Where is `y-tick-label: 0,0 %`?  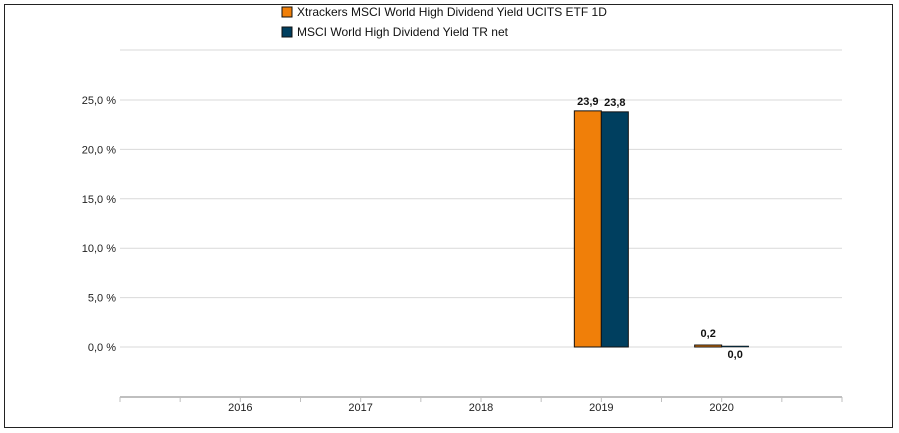 y-tick-label: 0,0 % is located at coordinates (102, 348).